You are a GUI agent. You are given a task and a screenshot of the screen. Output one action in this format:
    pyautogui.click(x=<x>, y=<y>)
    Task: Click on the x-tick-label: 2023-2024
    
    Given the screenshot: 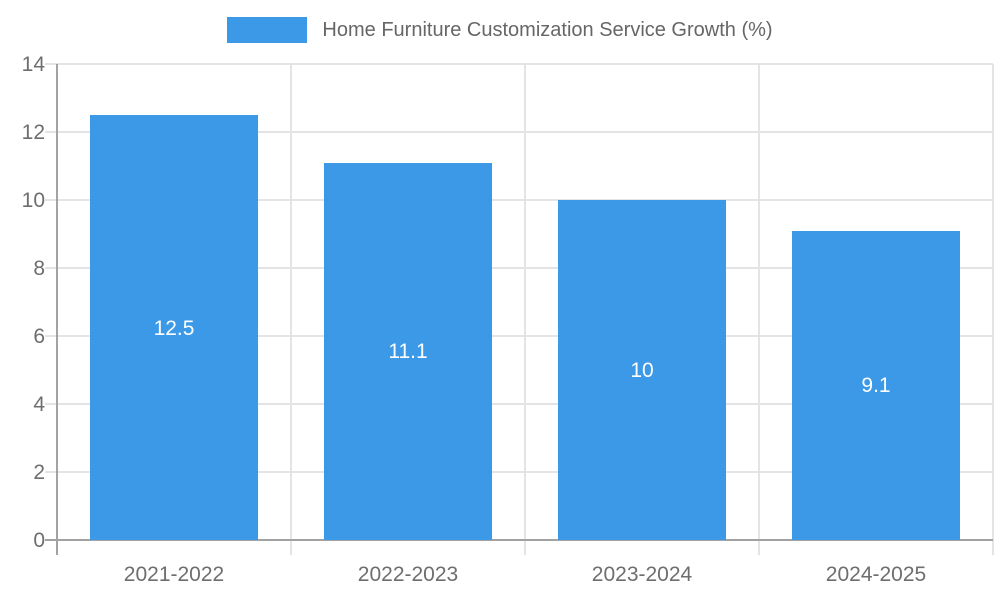 What is the action you would take?
    pyautogui.click(x=642, y=574)
    